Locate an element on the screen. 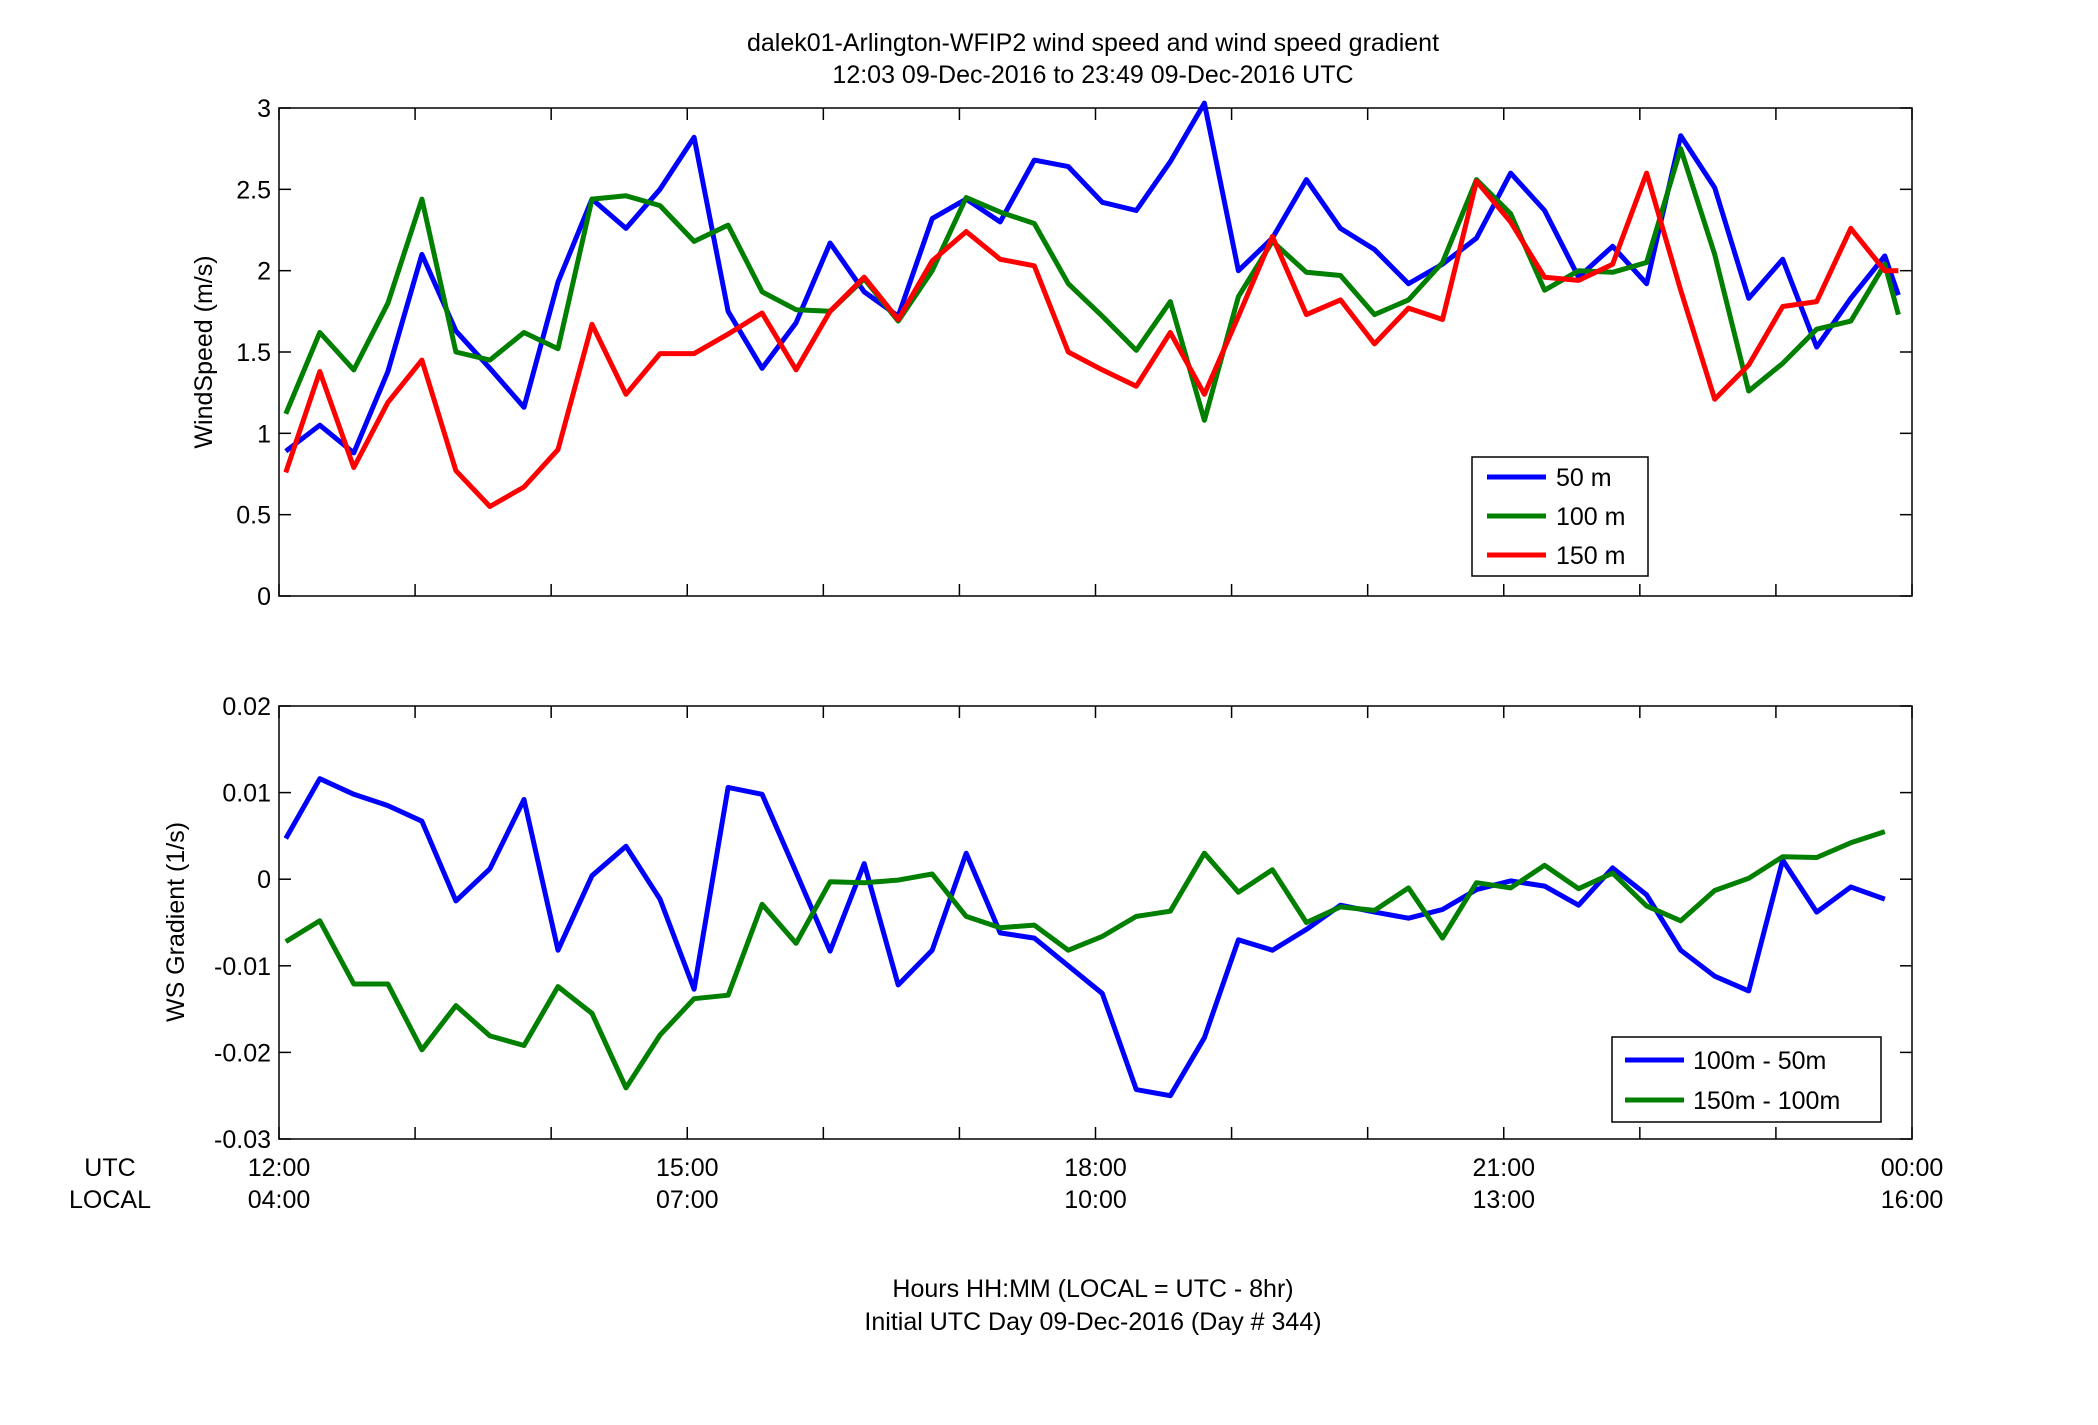  y-tick-label: 0.5 is located at coordinates (253, 516).